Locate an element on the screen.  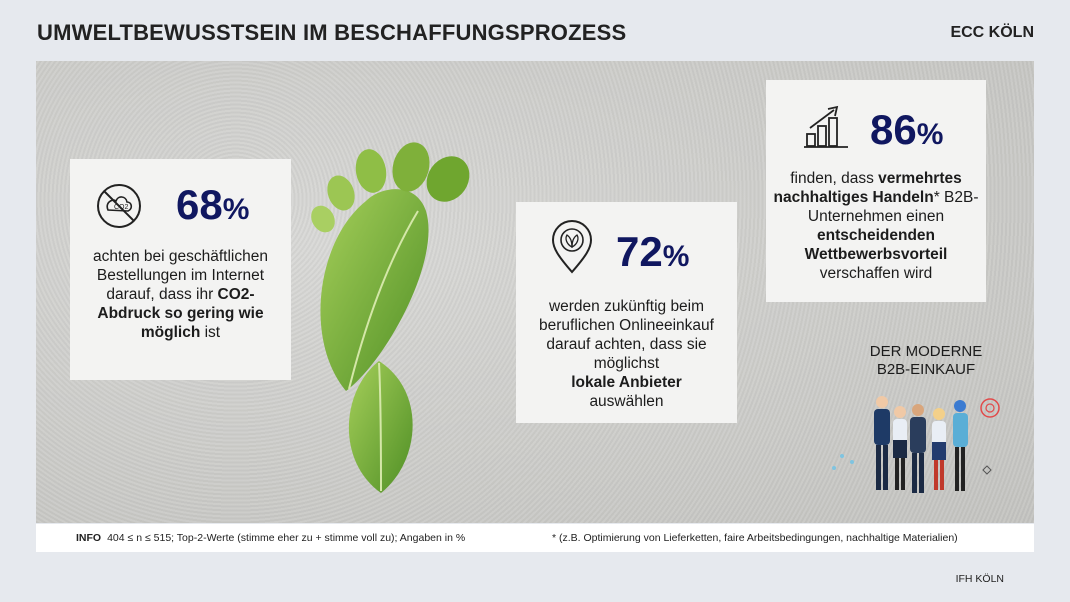
percent-value: 68 is located at coordinates (199, 204).